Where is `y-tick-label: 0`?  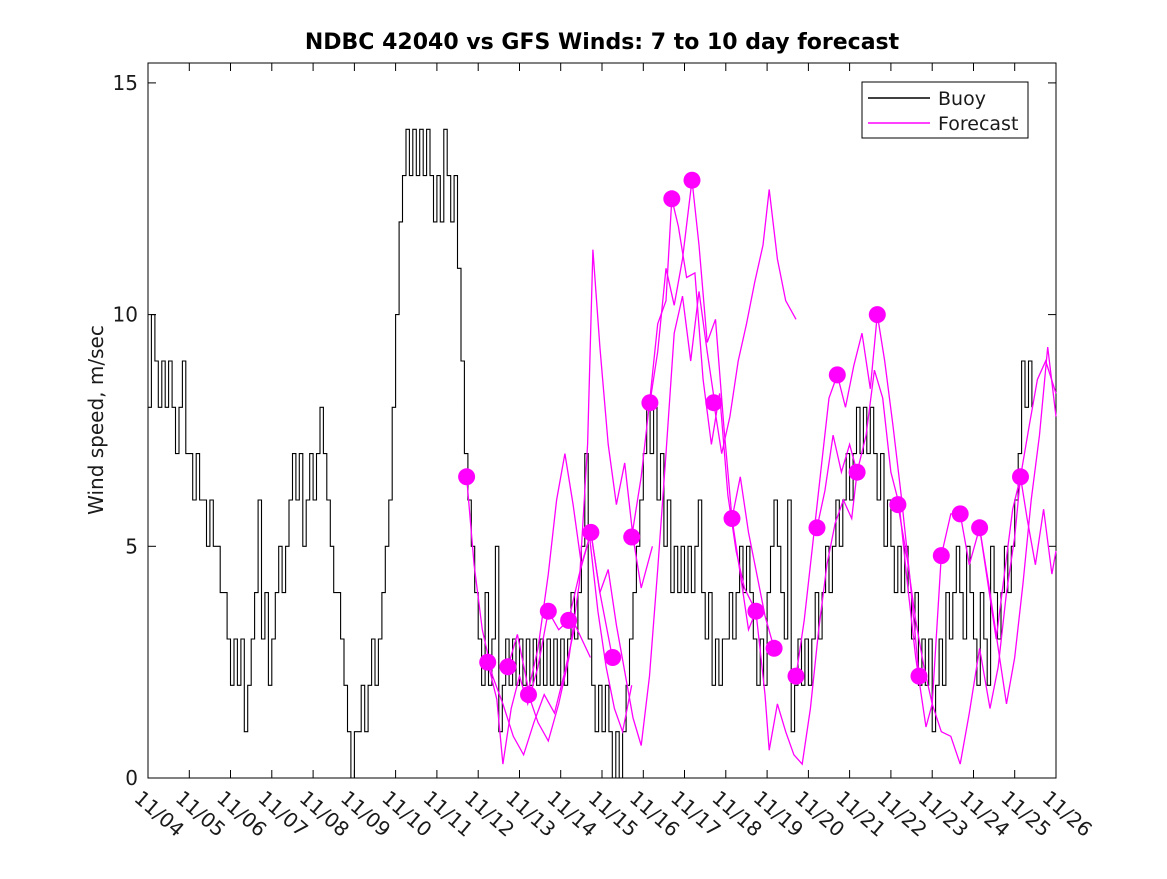 y-tick-label: 0 is located at coordinates (131, 778).